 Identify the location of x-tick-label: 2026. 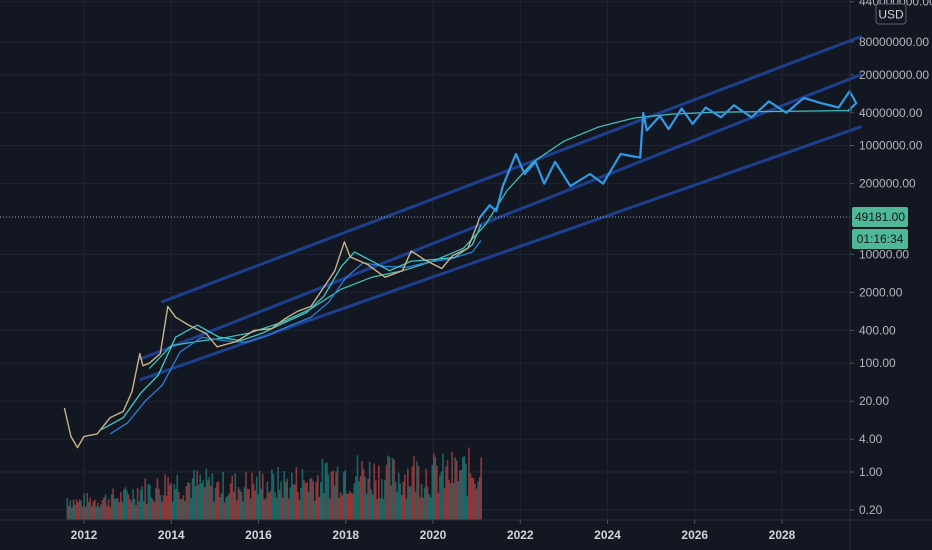
(694, 535).